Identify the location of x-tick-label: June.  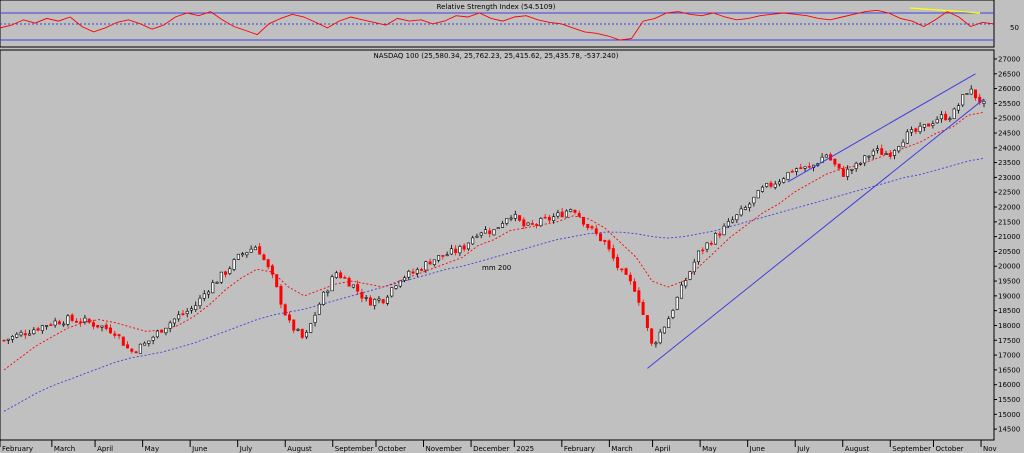
(757, 449).